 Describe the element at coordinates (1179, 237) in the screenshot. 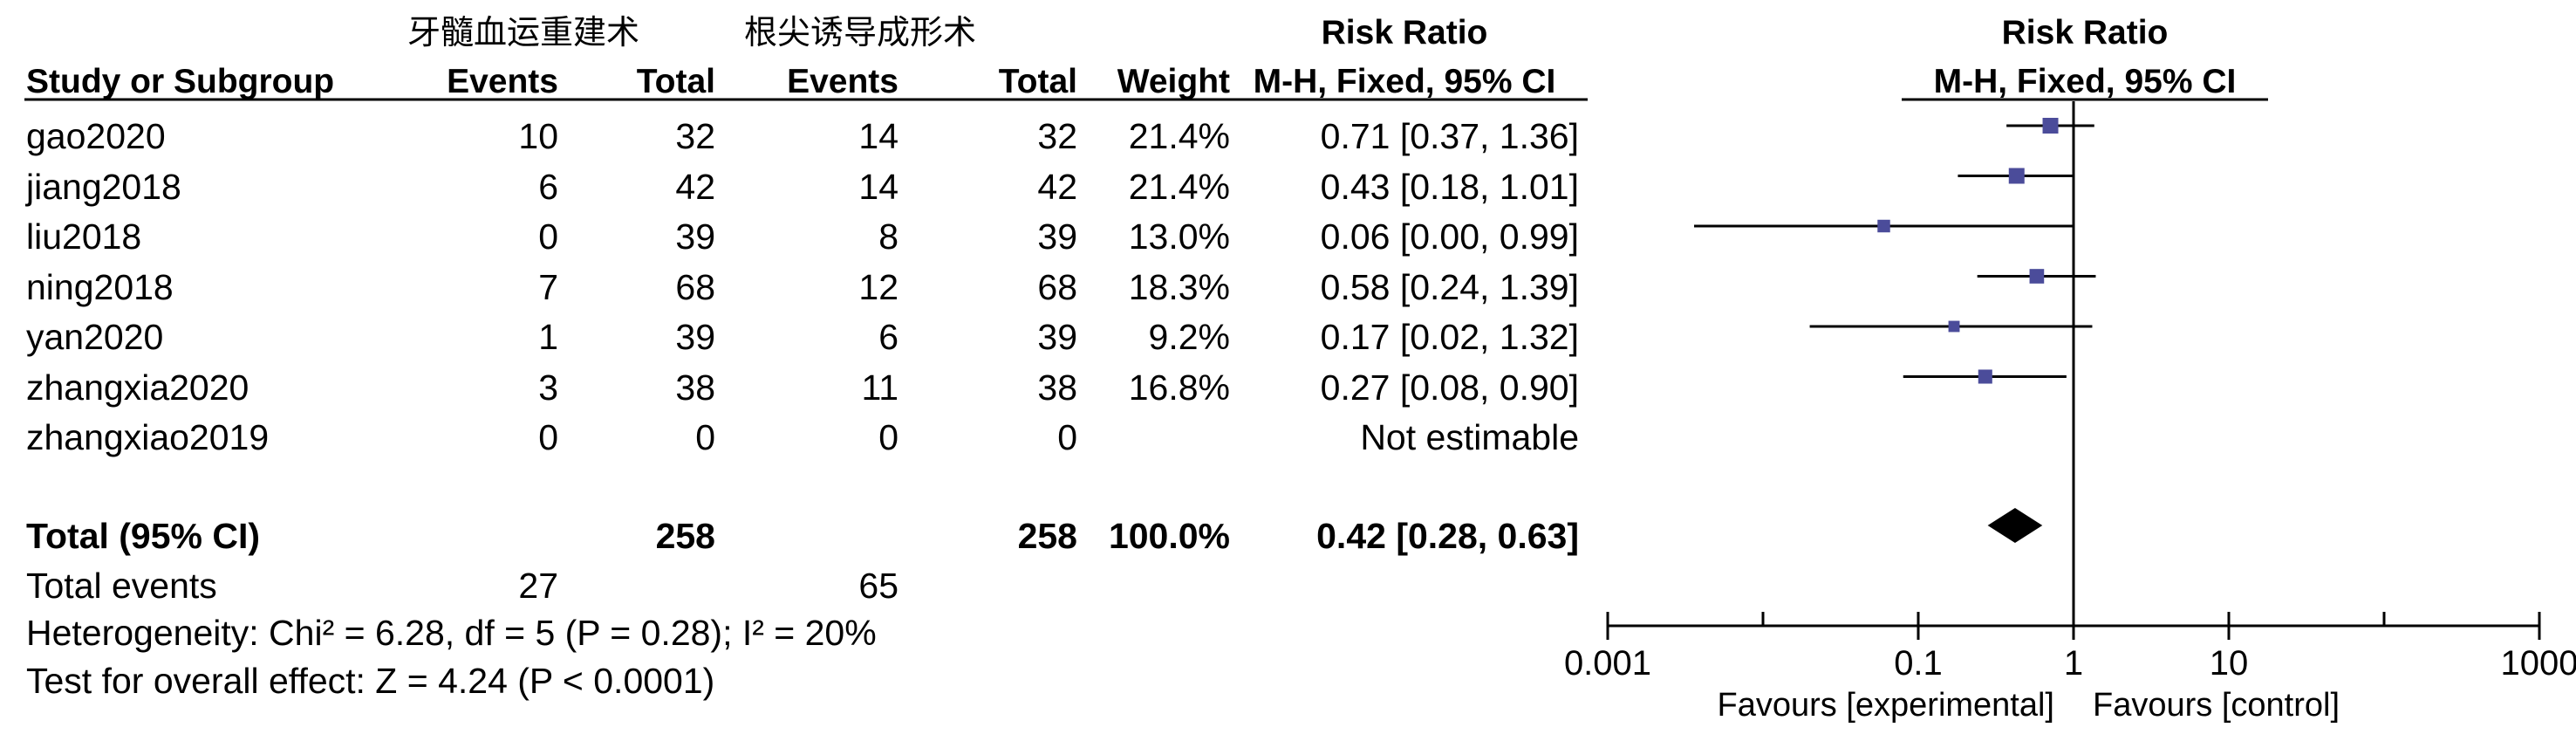

I see `weight-value: 13.0%` at that location.